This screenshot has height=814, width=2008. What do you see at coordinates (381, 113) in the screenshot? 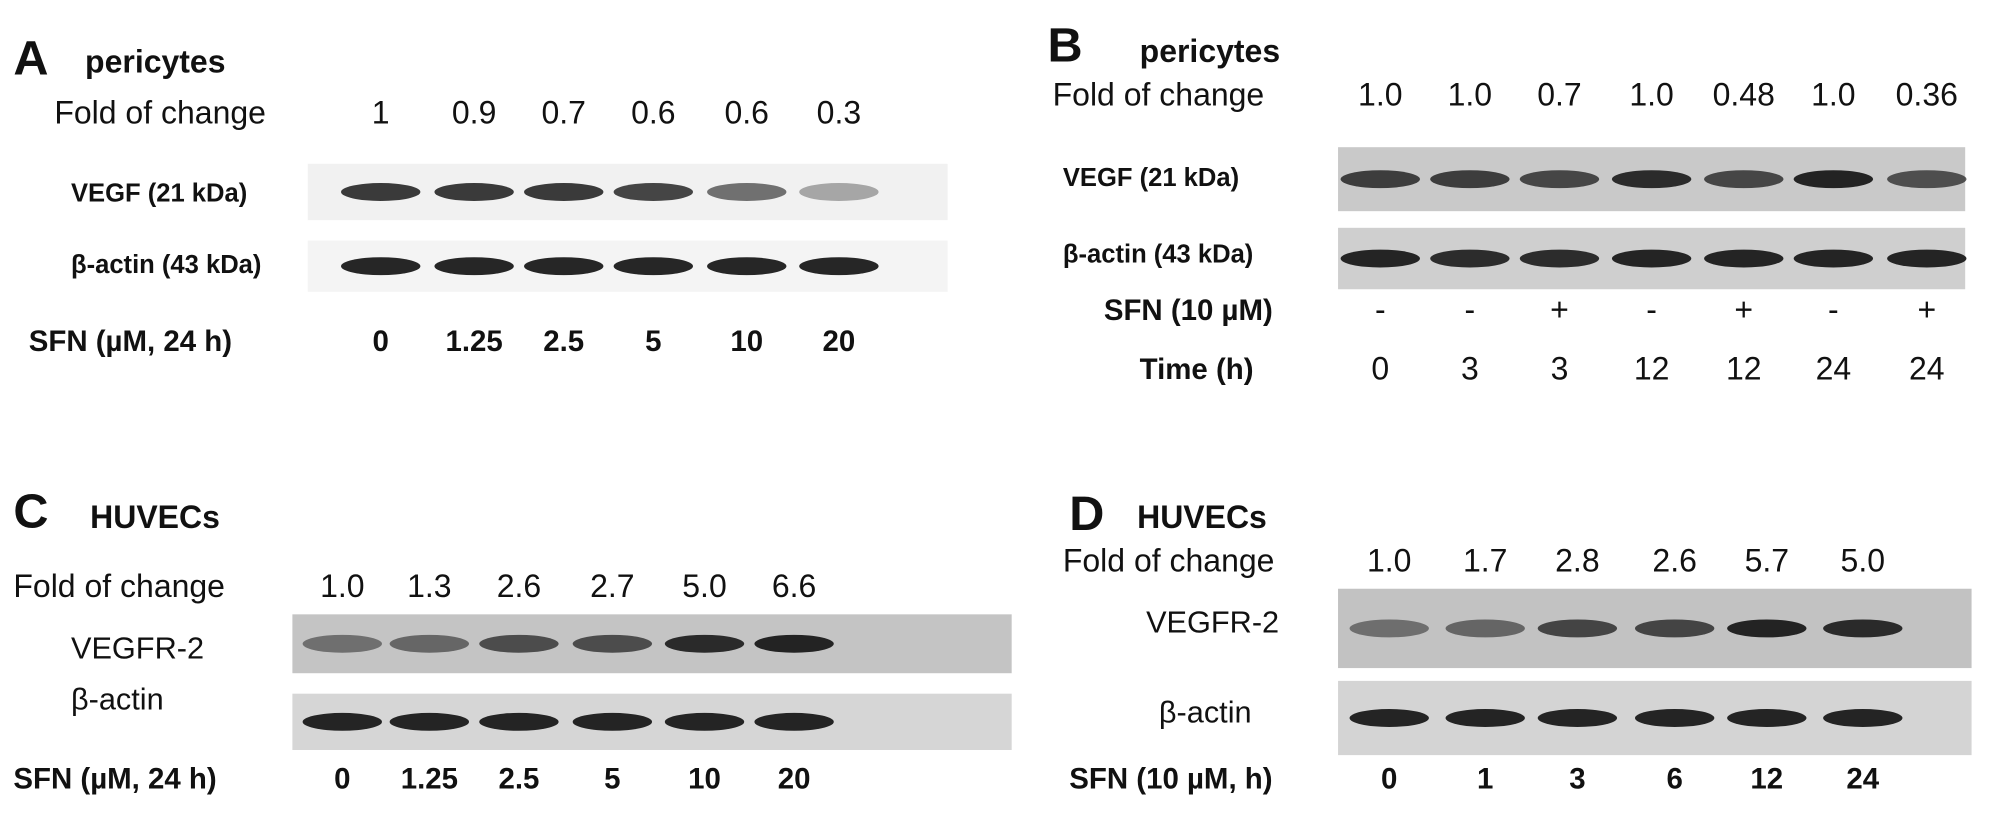
I see `fold-value: 1` at bounding box center [381, 113].